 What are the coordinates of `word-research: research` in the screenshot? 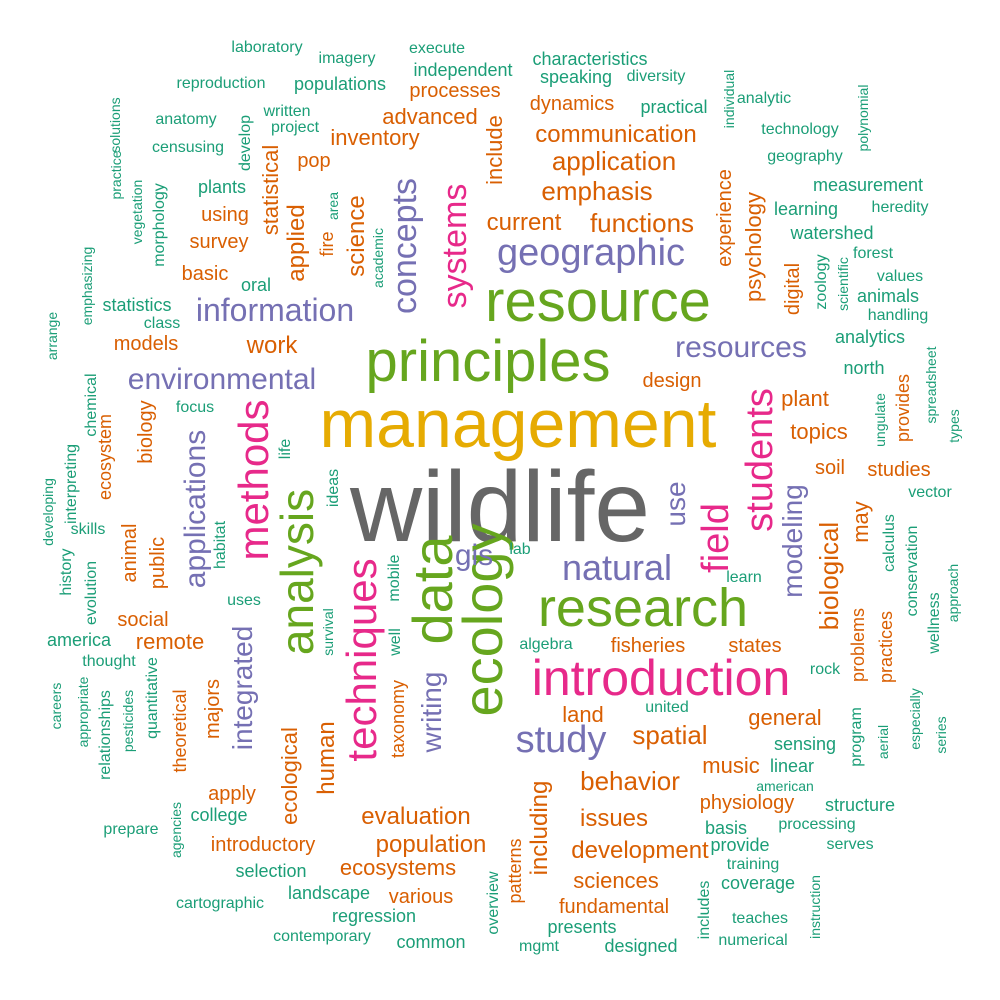 It's located at (643, 608).